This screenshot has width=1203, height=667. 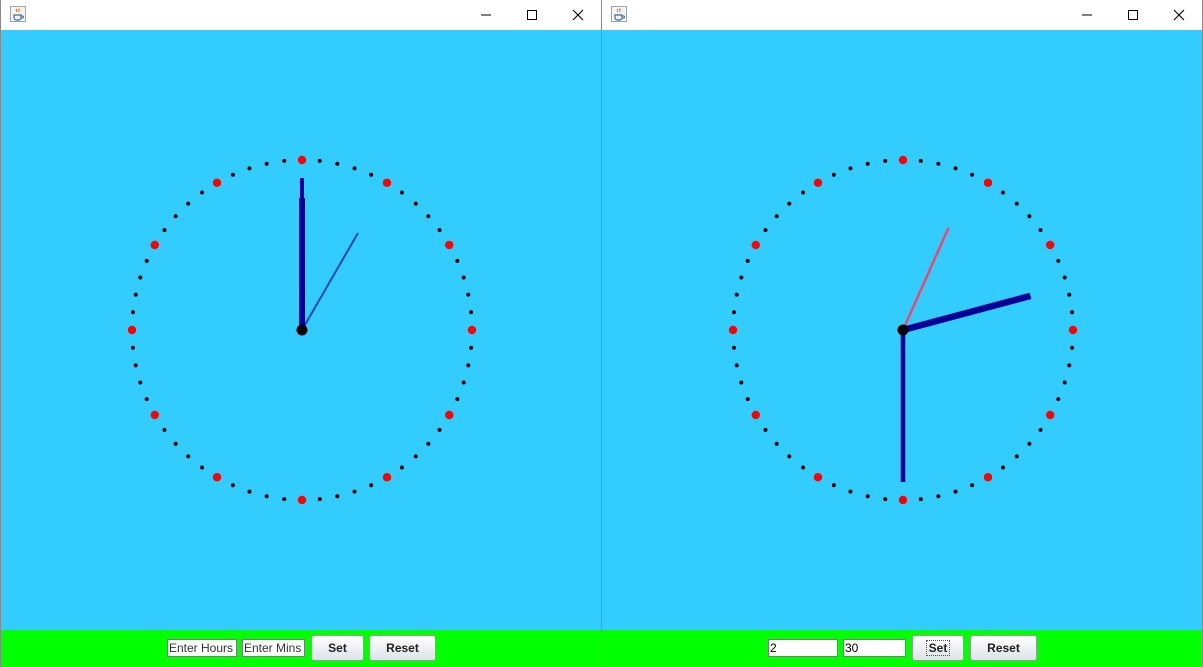 I want to click on set-button-label: Set, so click(x=938, y=648).